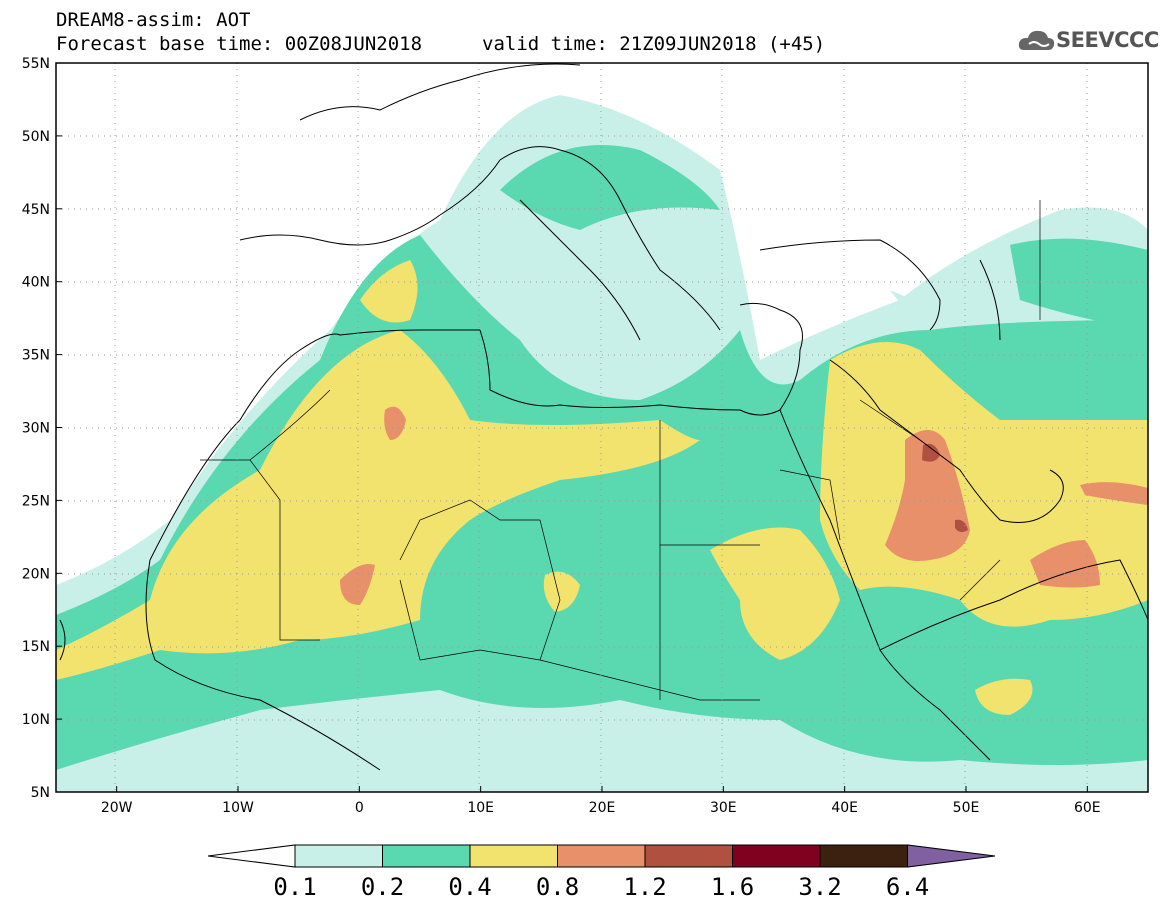 The height and width of the screenshot is (905, 1165). I want to click on colorbar-label: 3.2, so click(819, 887).